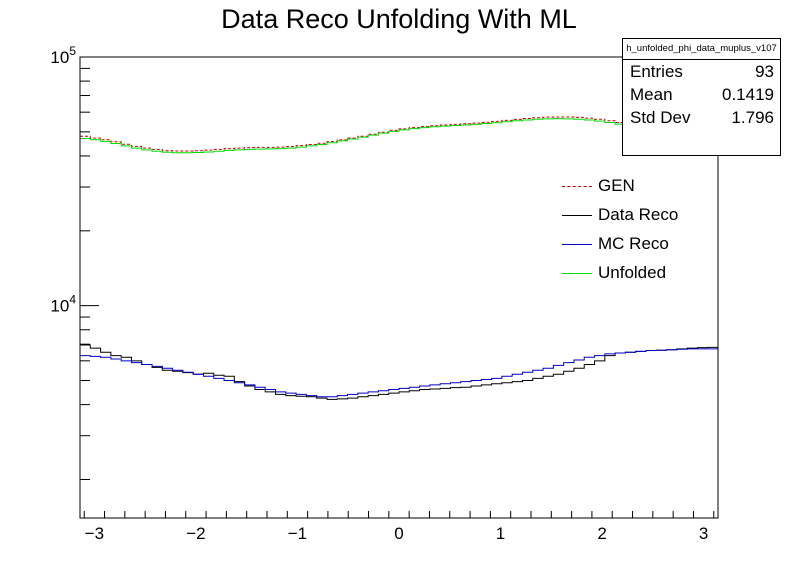  Describe the element at coordinates (500, 533) in the screenshot. I see `x-tick-label: 1` at that location.